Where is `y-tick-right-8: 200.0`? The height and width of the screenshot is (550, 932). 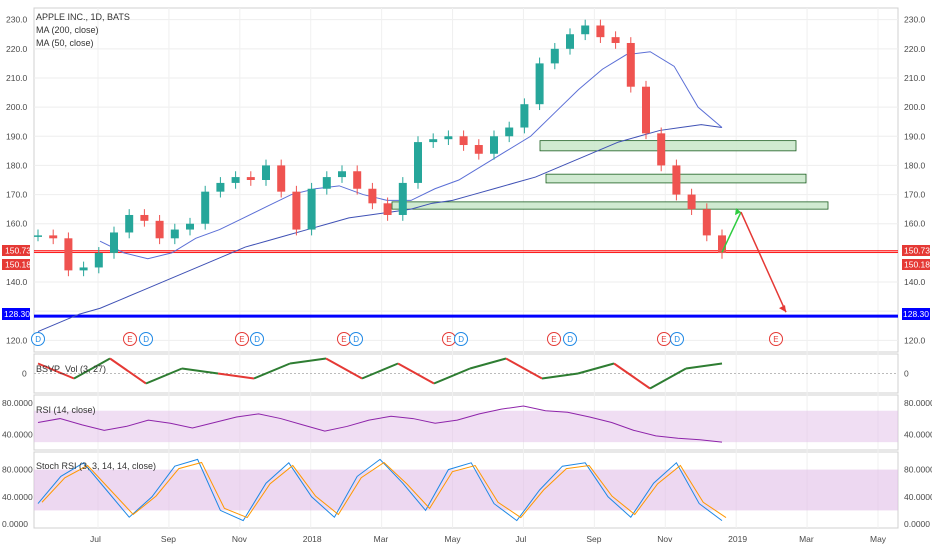 y-tick-right-8: 200.0 is located at coordinates (915, 107).